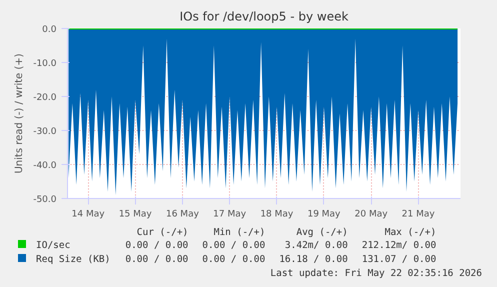  Describe the element at coordinates (398, 246) in the screenshot. I see `text: 212.12m/ 0.00` at that location.